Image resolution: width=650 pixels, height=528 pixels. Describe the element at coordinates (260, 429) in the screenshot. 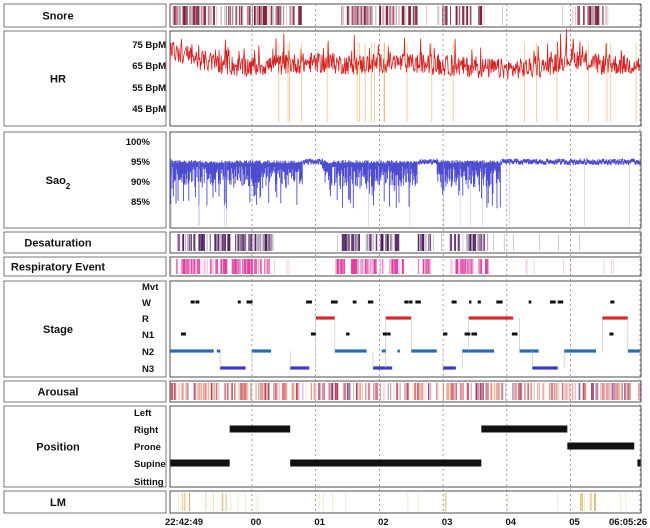

I see `position-segment` at that location.